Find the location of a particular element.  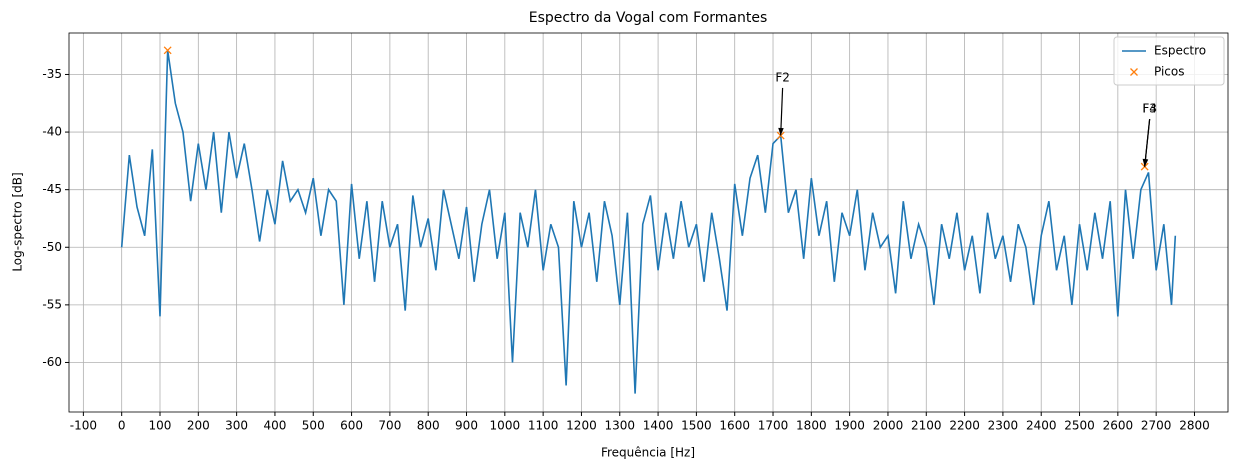

y-tick-label: -45 is located at coordinates (52, 189).